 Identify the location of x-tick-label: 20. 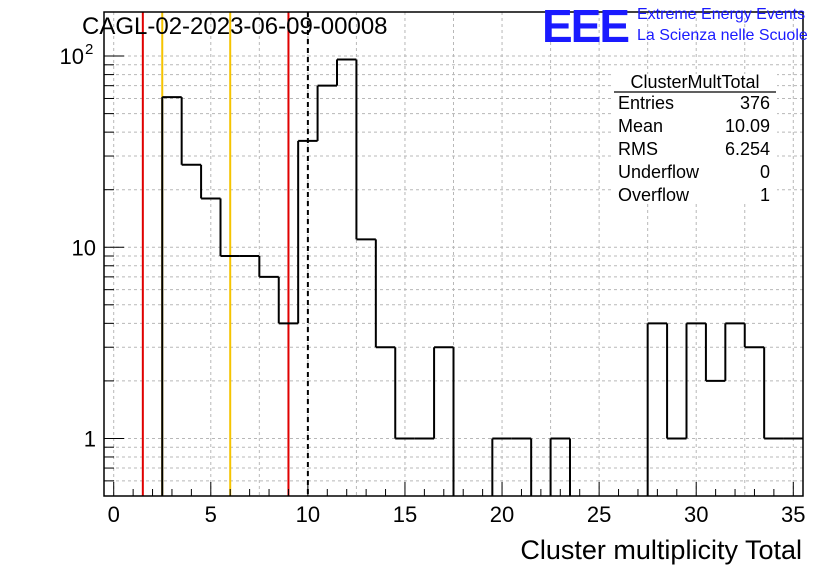
(502, 514).